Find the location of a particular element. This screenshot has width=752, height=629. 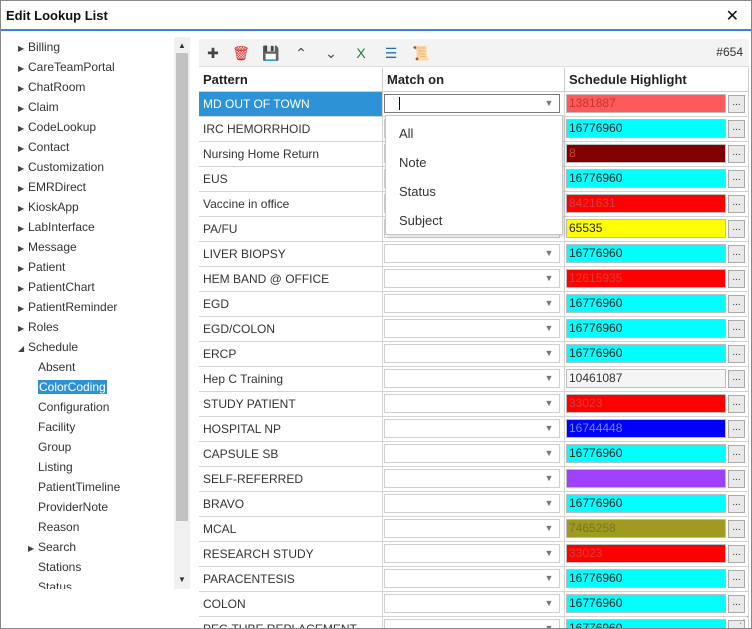

tree-item: ColorCoding is located at coordinates (72, 387).